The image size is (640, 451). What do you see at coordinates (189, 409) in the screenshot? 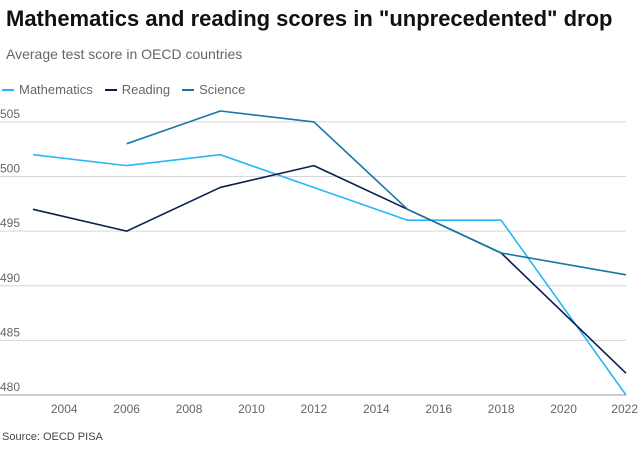
I see `x-tick-label-2008: 2008` at bounding box center [189, 409].